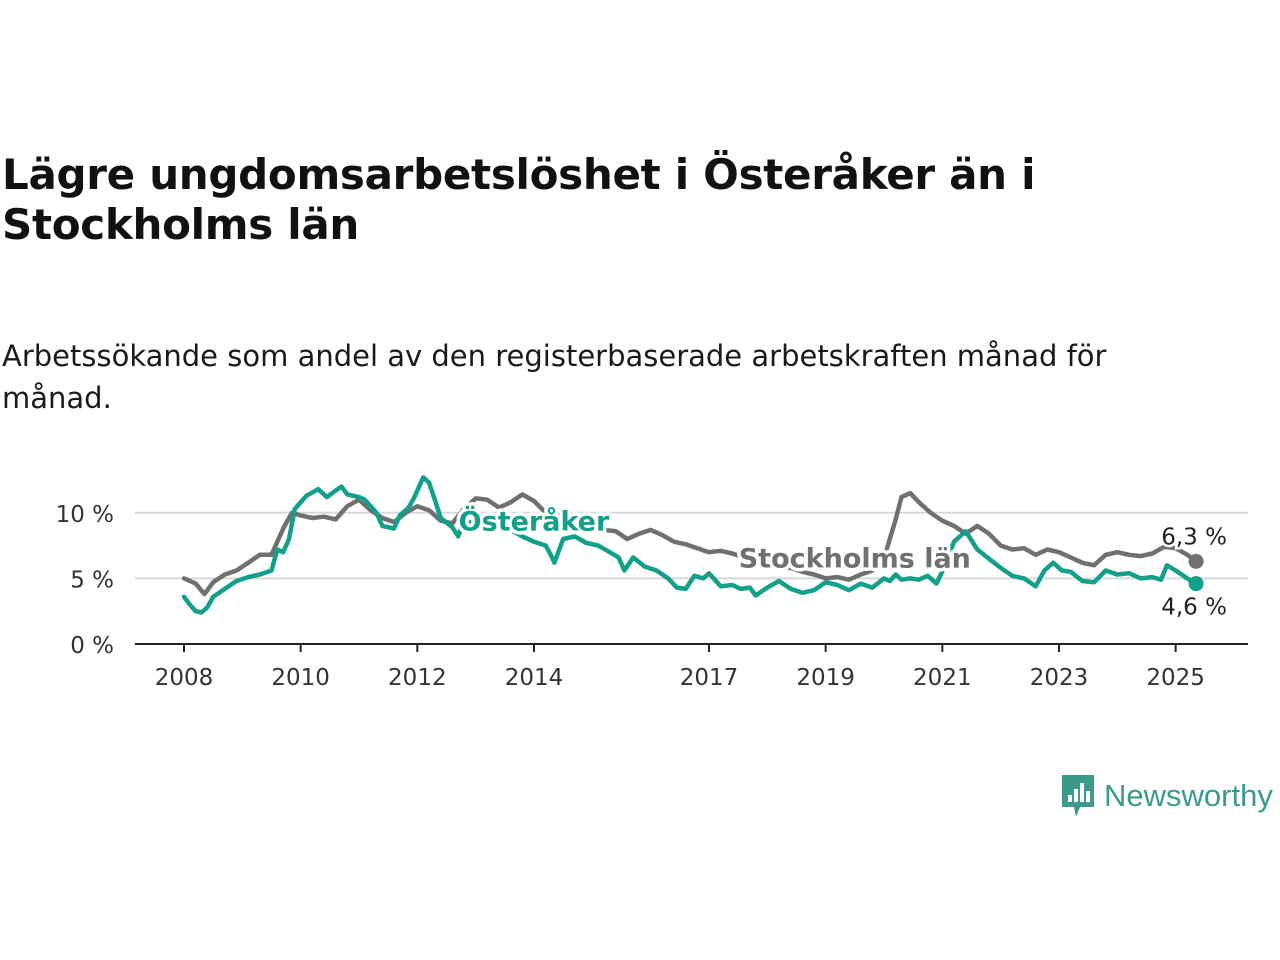  What do you see at coordinates (709, 678) in the screenshot?
I see `x-tick-label: 2017` at bounding box center [709, 678].